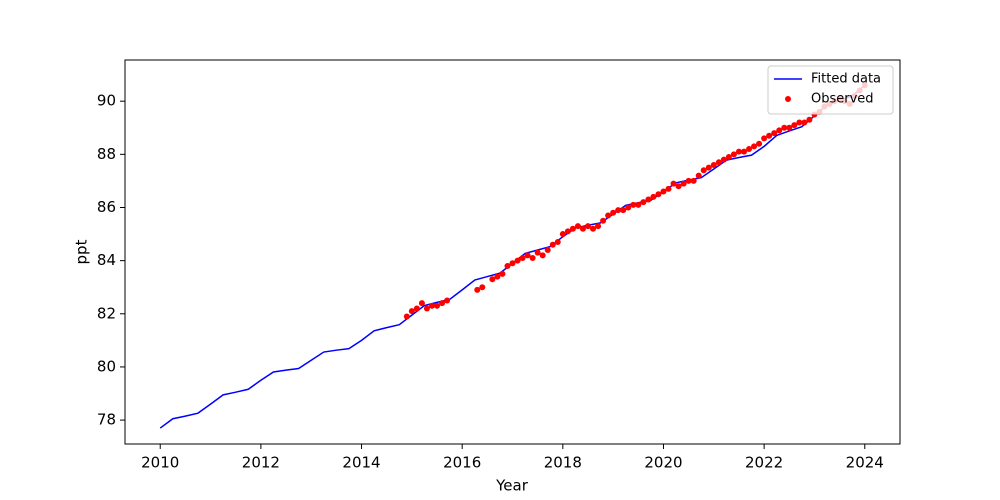 This screenshot has width=1000, height=500. Describe the element at coordinates (106, 207) in the screenshot. I see `y-tick-label: 86` at that location.